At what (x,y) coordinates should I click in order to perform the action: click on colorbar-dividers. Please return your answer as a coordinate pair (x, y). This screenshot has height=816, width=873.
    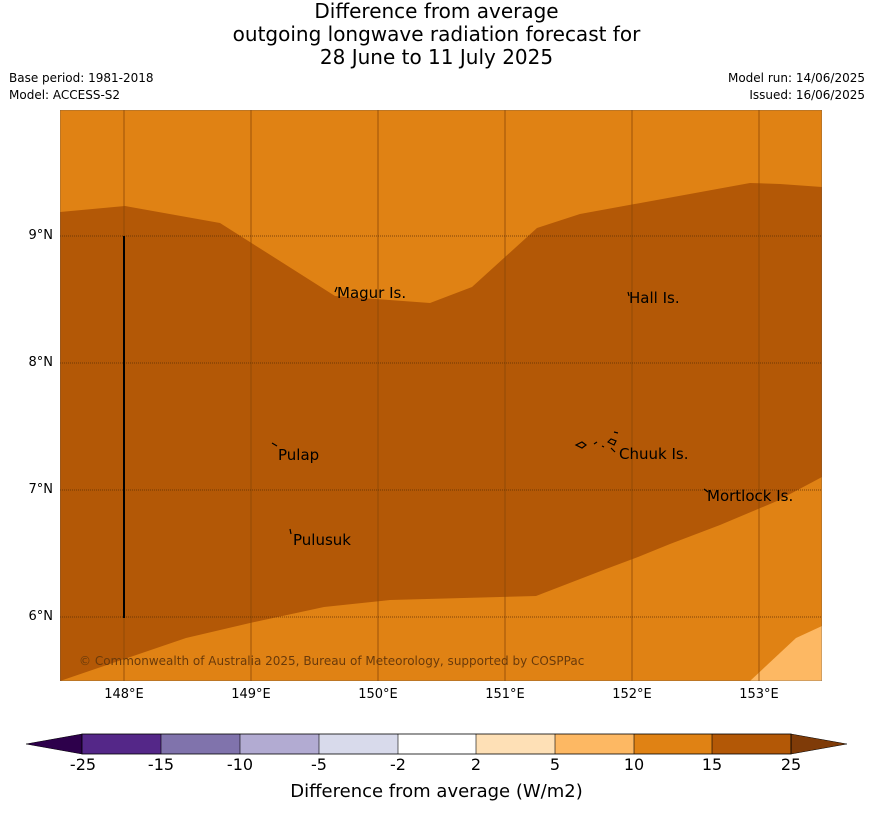
    Looking at the image, I should click on (436, 744).